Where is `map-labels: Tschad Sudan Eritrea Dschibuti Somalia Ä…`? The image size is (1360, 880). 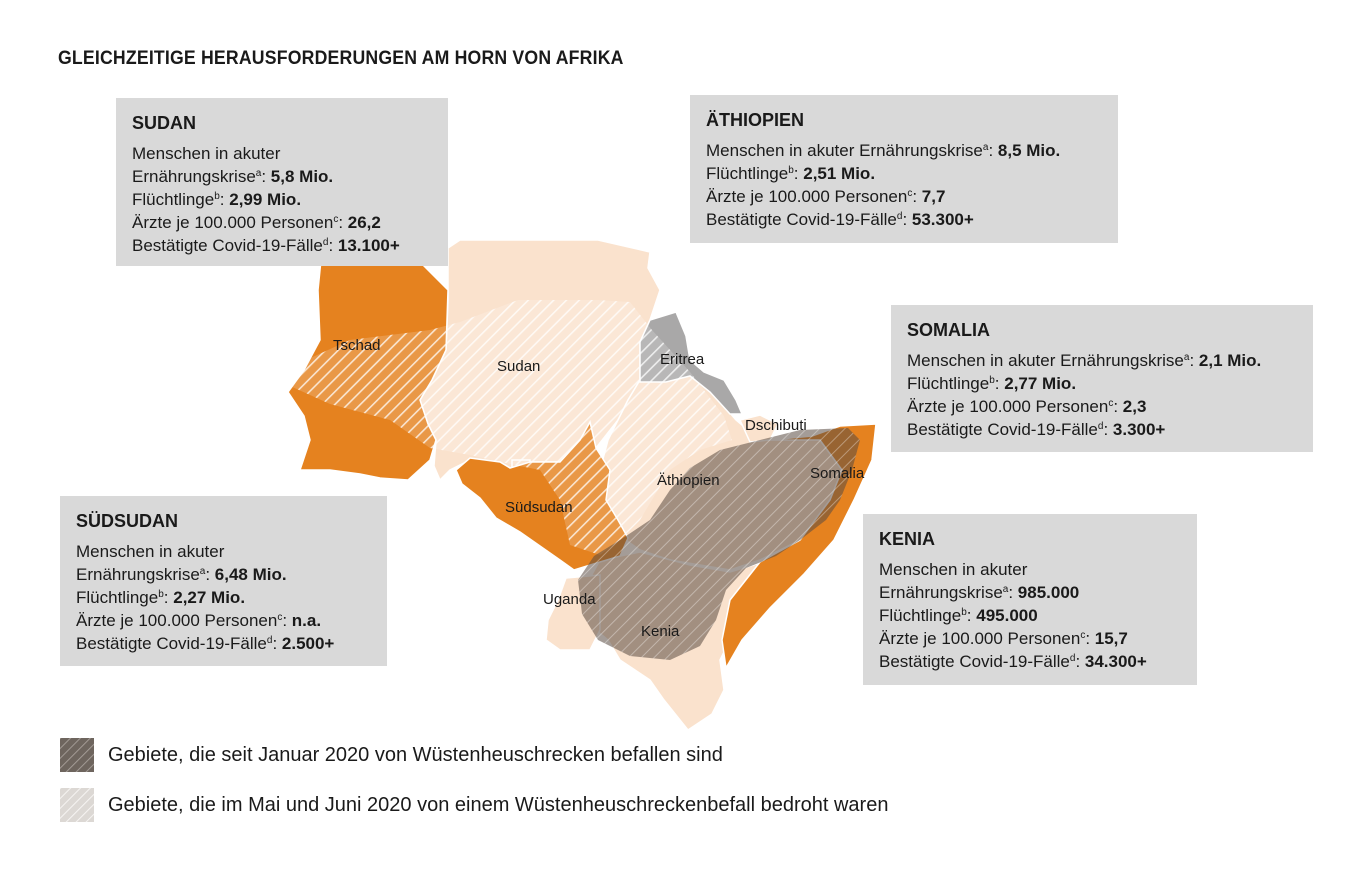
map-labels: Tschad Sudan Eritrea Dschibuti Somalia Ä… is located at coordinates (599, 488).